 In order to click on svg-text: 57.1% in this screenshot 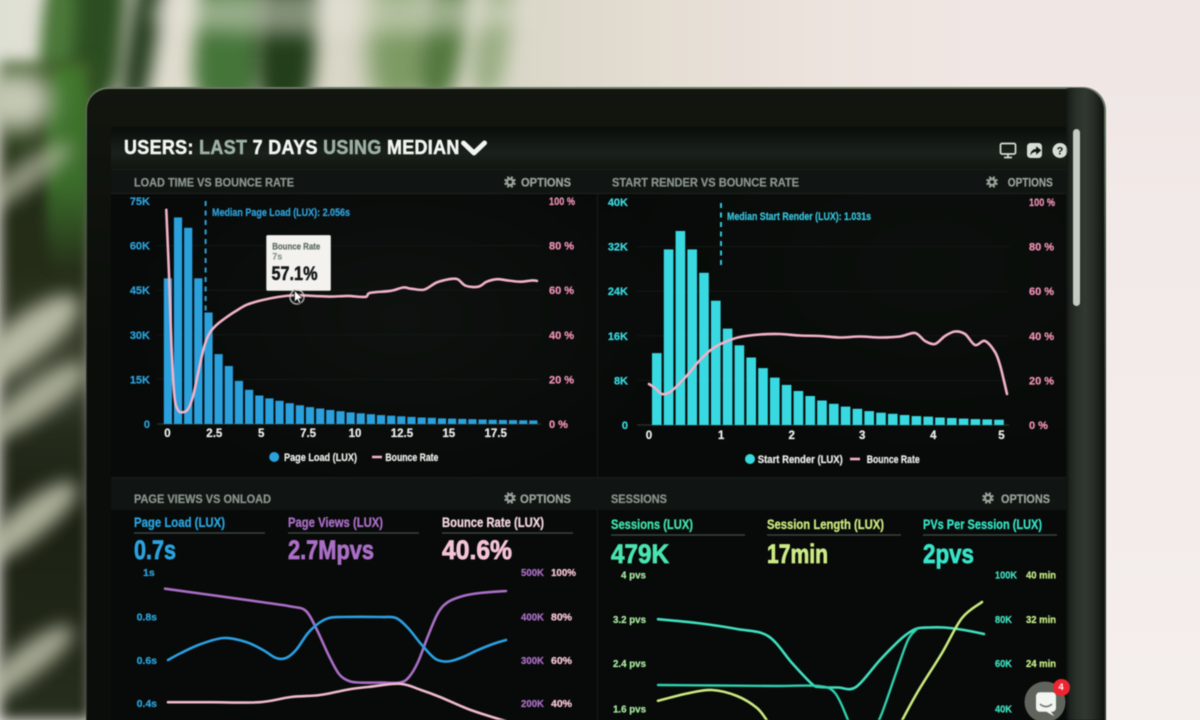, I will do `click(295, 274)`.